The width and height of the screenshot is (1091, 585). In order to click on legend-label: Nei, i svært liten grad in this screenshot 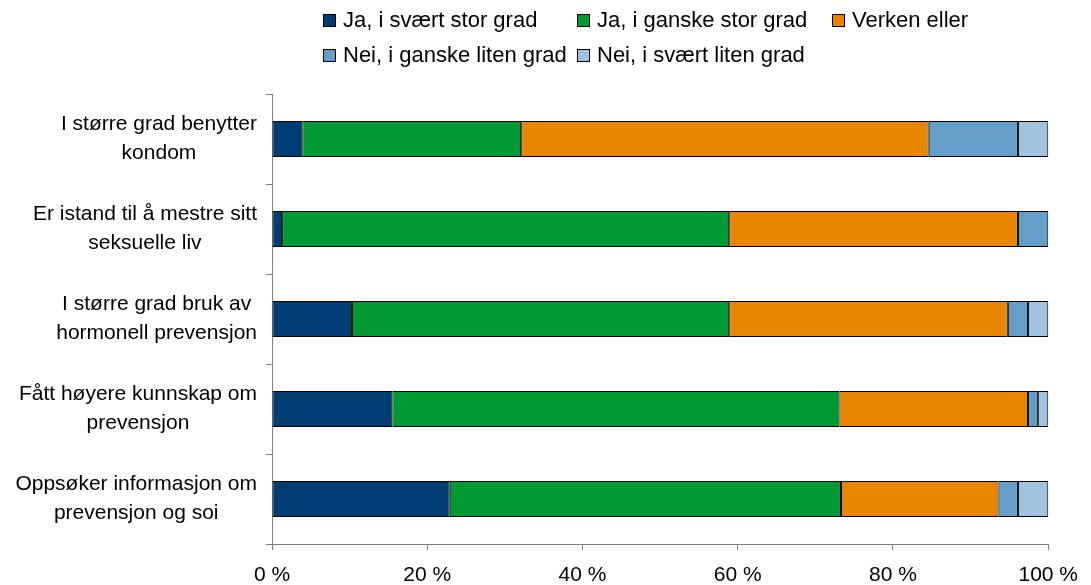, I will do `click(701, 54)`.